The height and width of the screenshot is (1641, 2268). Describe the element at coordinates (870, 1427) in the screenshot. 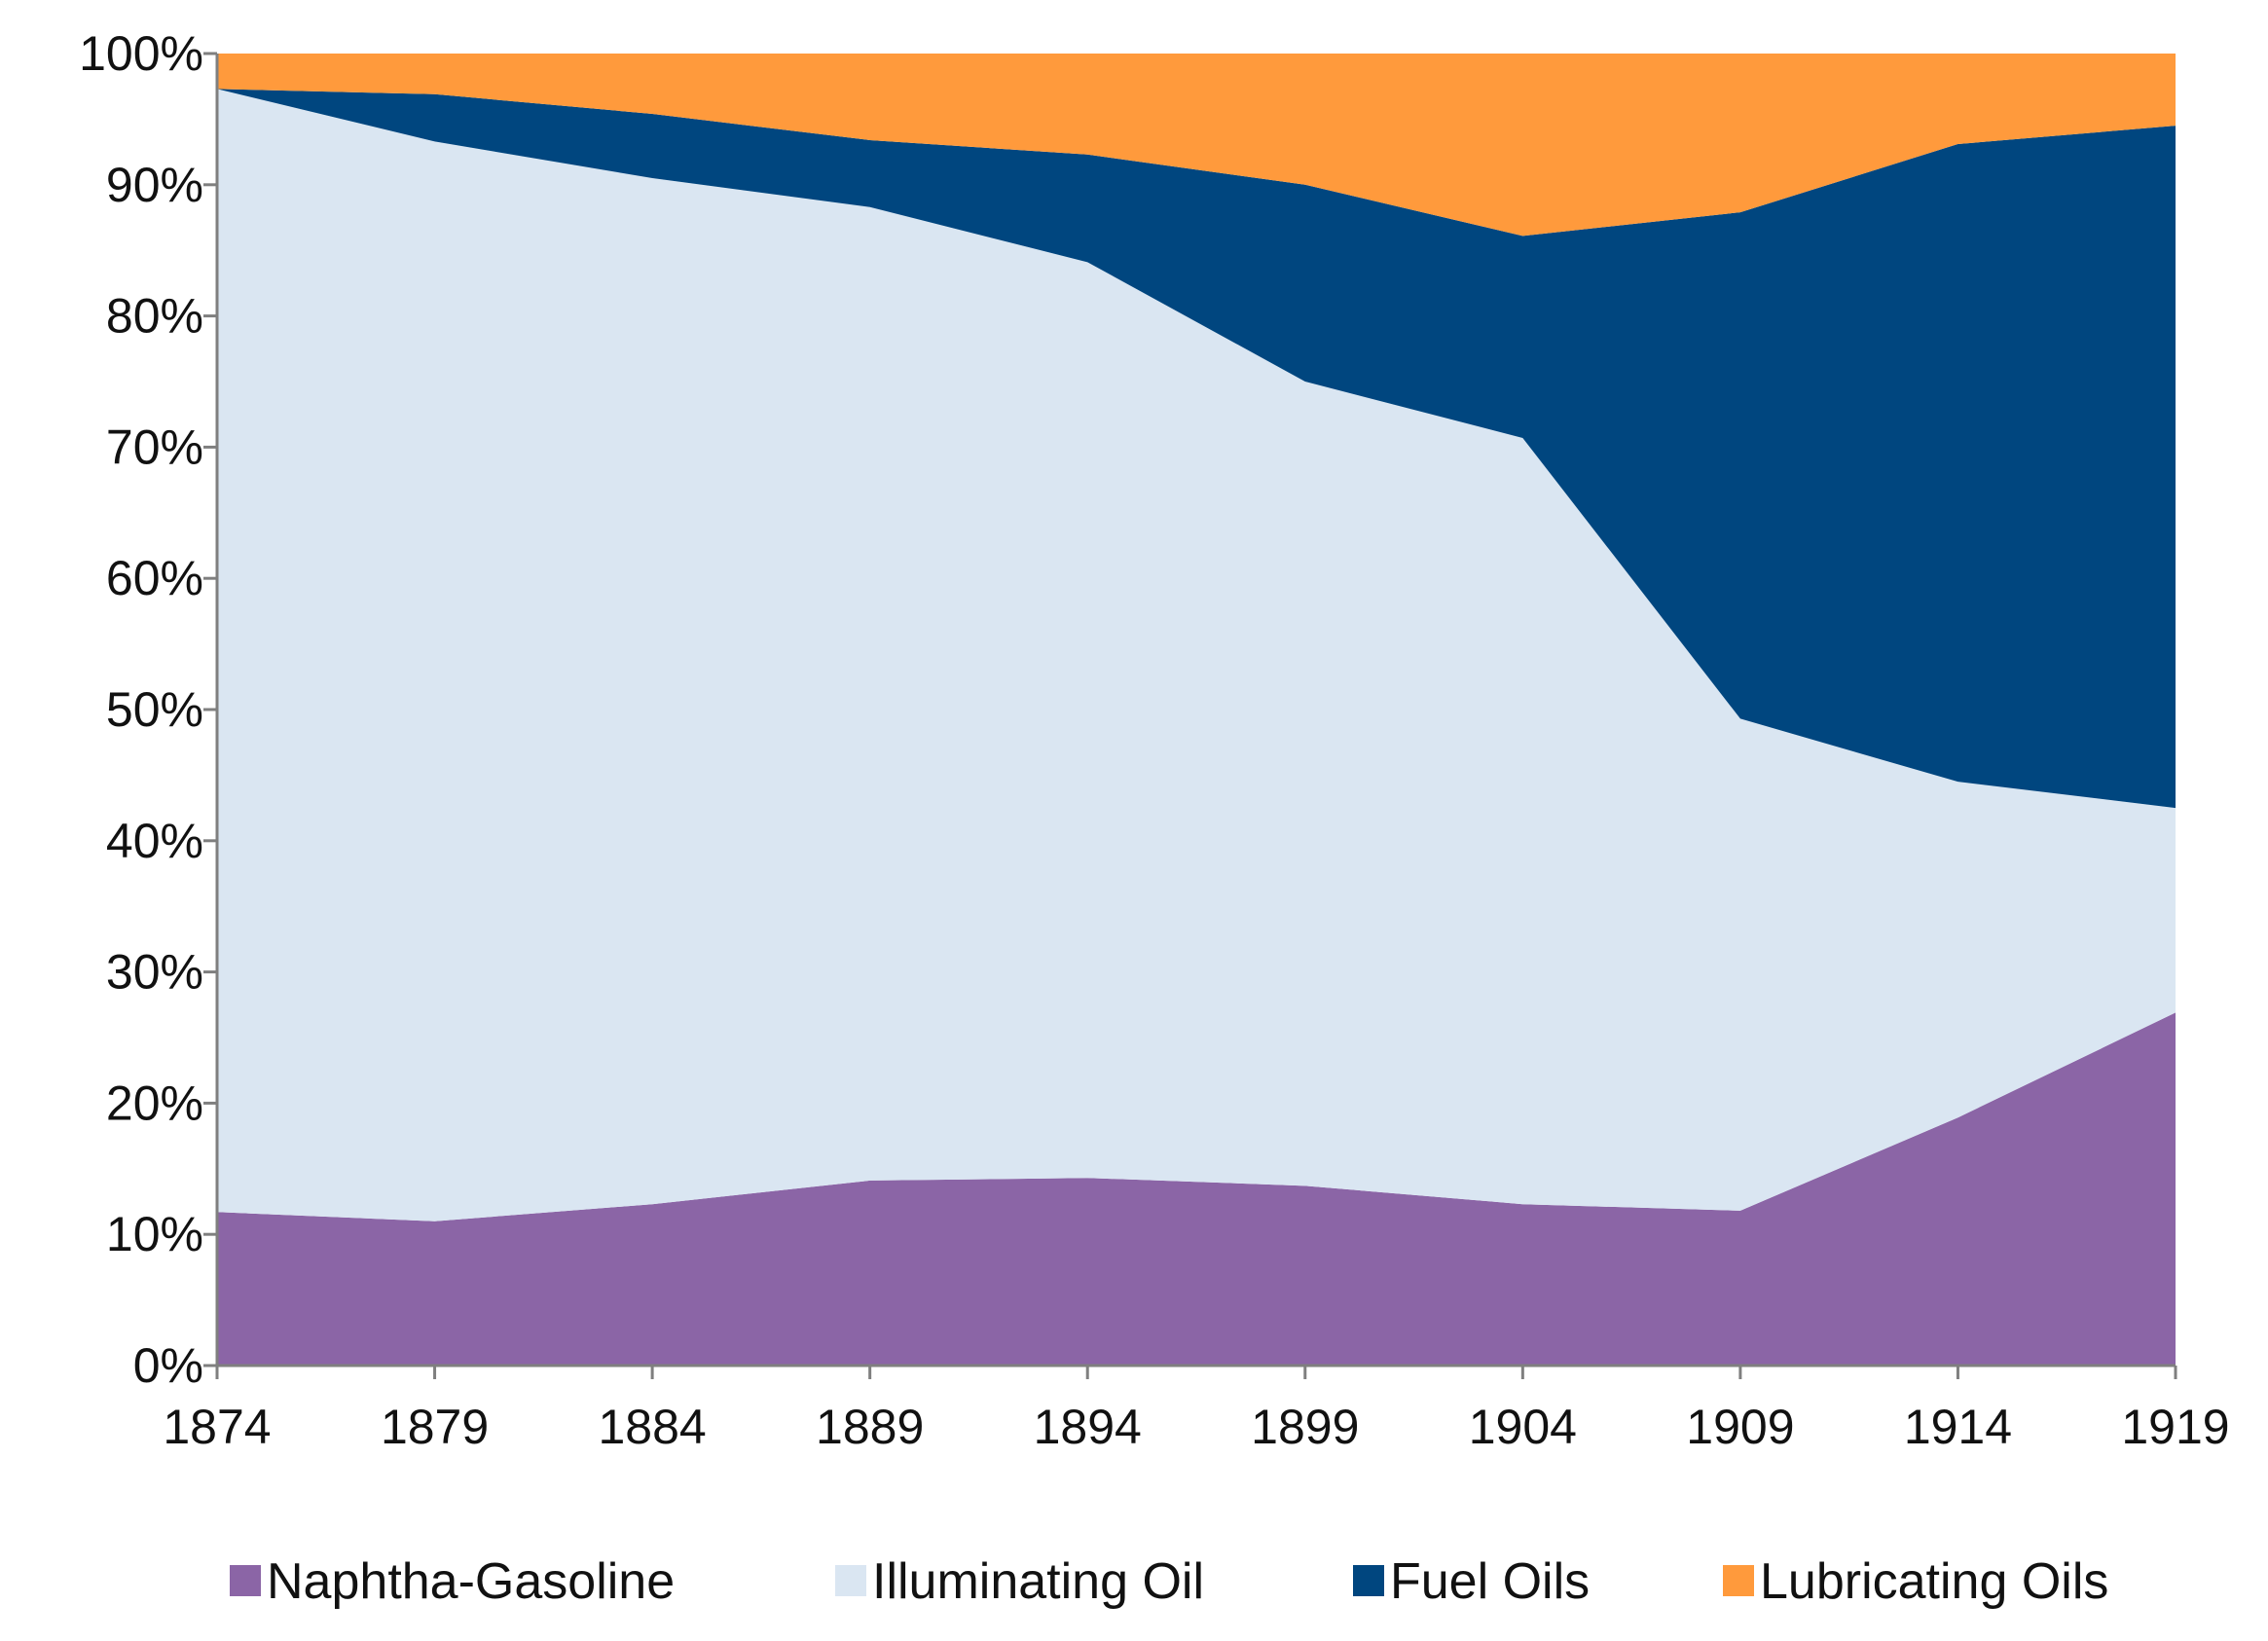

I see `x-tick-label: 1889` at that location.